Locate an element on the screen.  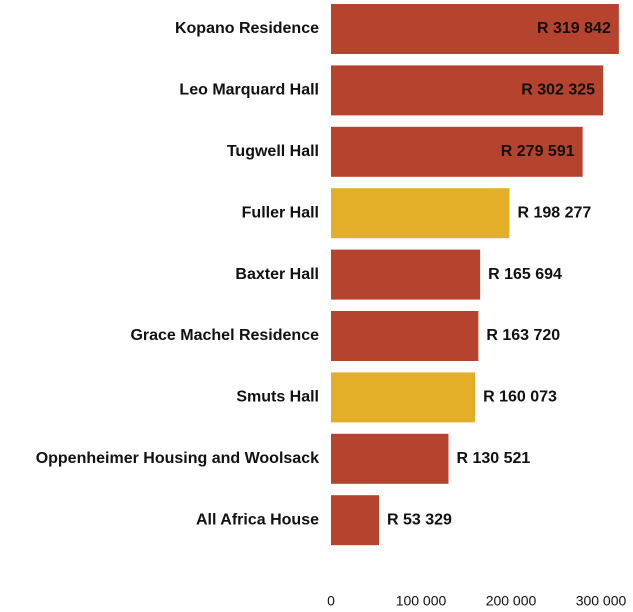
value-label: R 165 694 is located at coordinates (525, 274).